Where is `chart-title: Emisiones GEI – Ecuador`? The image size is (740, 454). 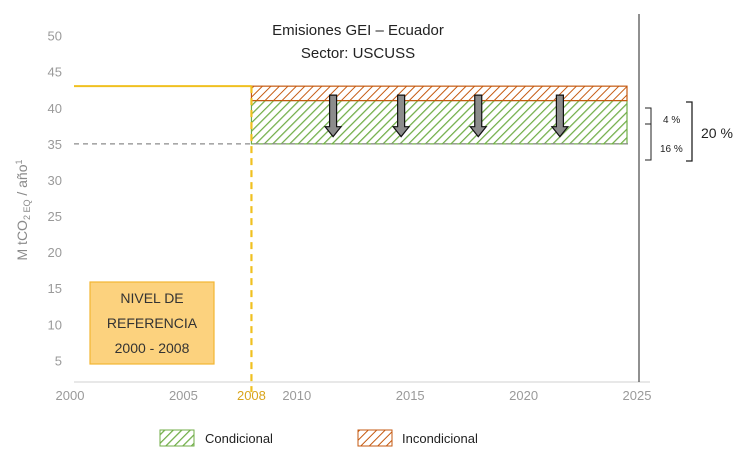
chart-title: Emisiones GEI – Ecuador is located at coordinates (358, 30).